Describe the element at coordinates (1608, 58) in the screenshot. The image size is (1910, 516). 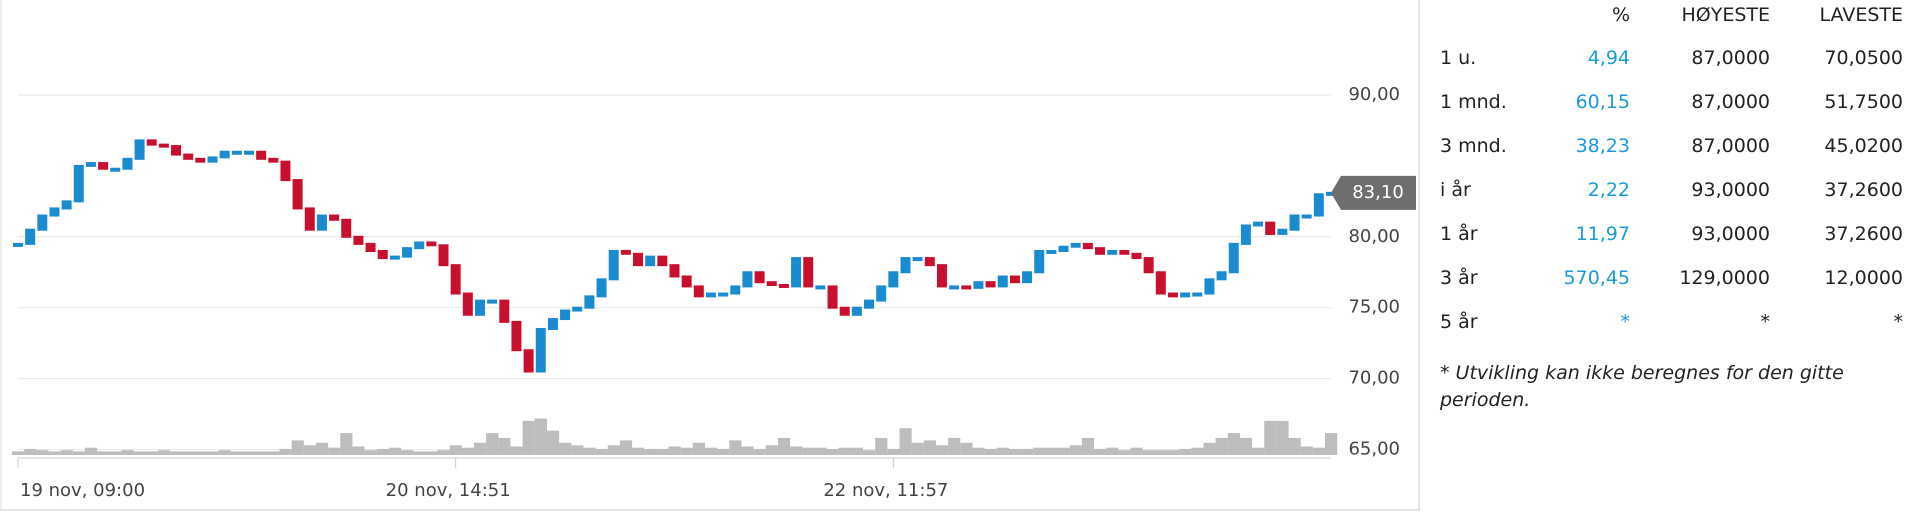
I see `percent: 4,94` at that location.